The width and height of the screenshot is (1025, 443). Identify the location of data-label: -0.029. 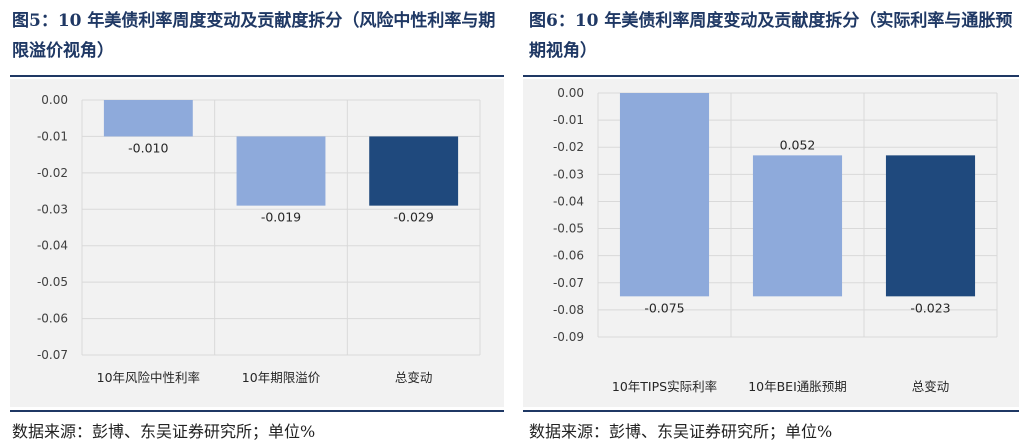
(414, 217).